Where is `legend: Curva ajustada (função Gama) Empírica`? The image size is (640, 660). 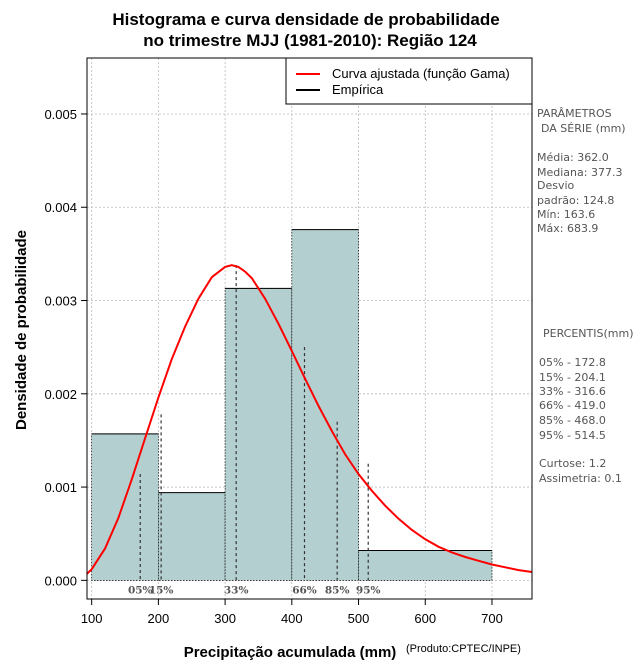 legend: Curva ajustada (função Gama) Empírica is located at coordinates (409, 81).